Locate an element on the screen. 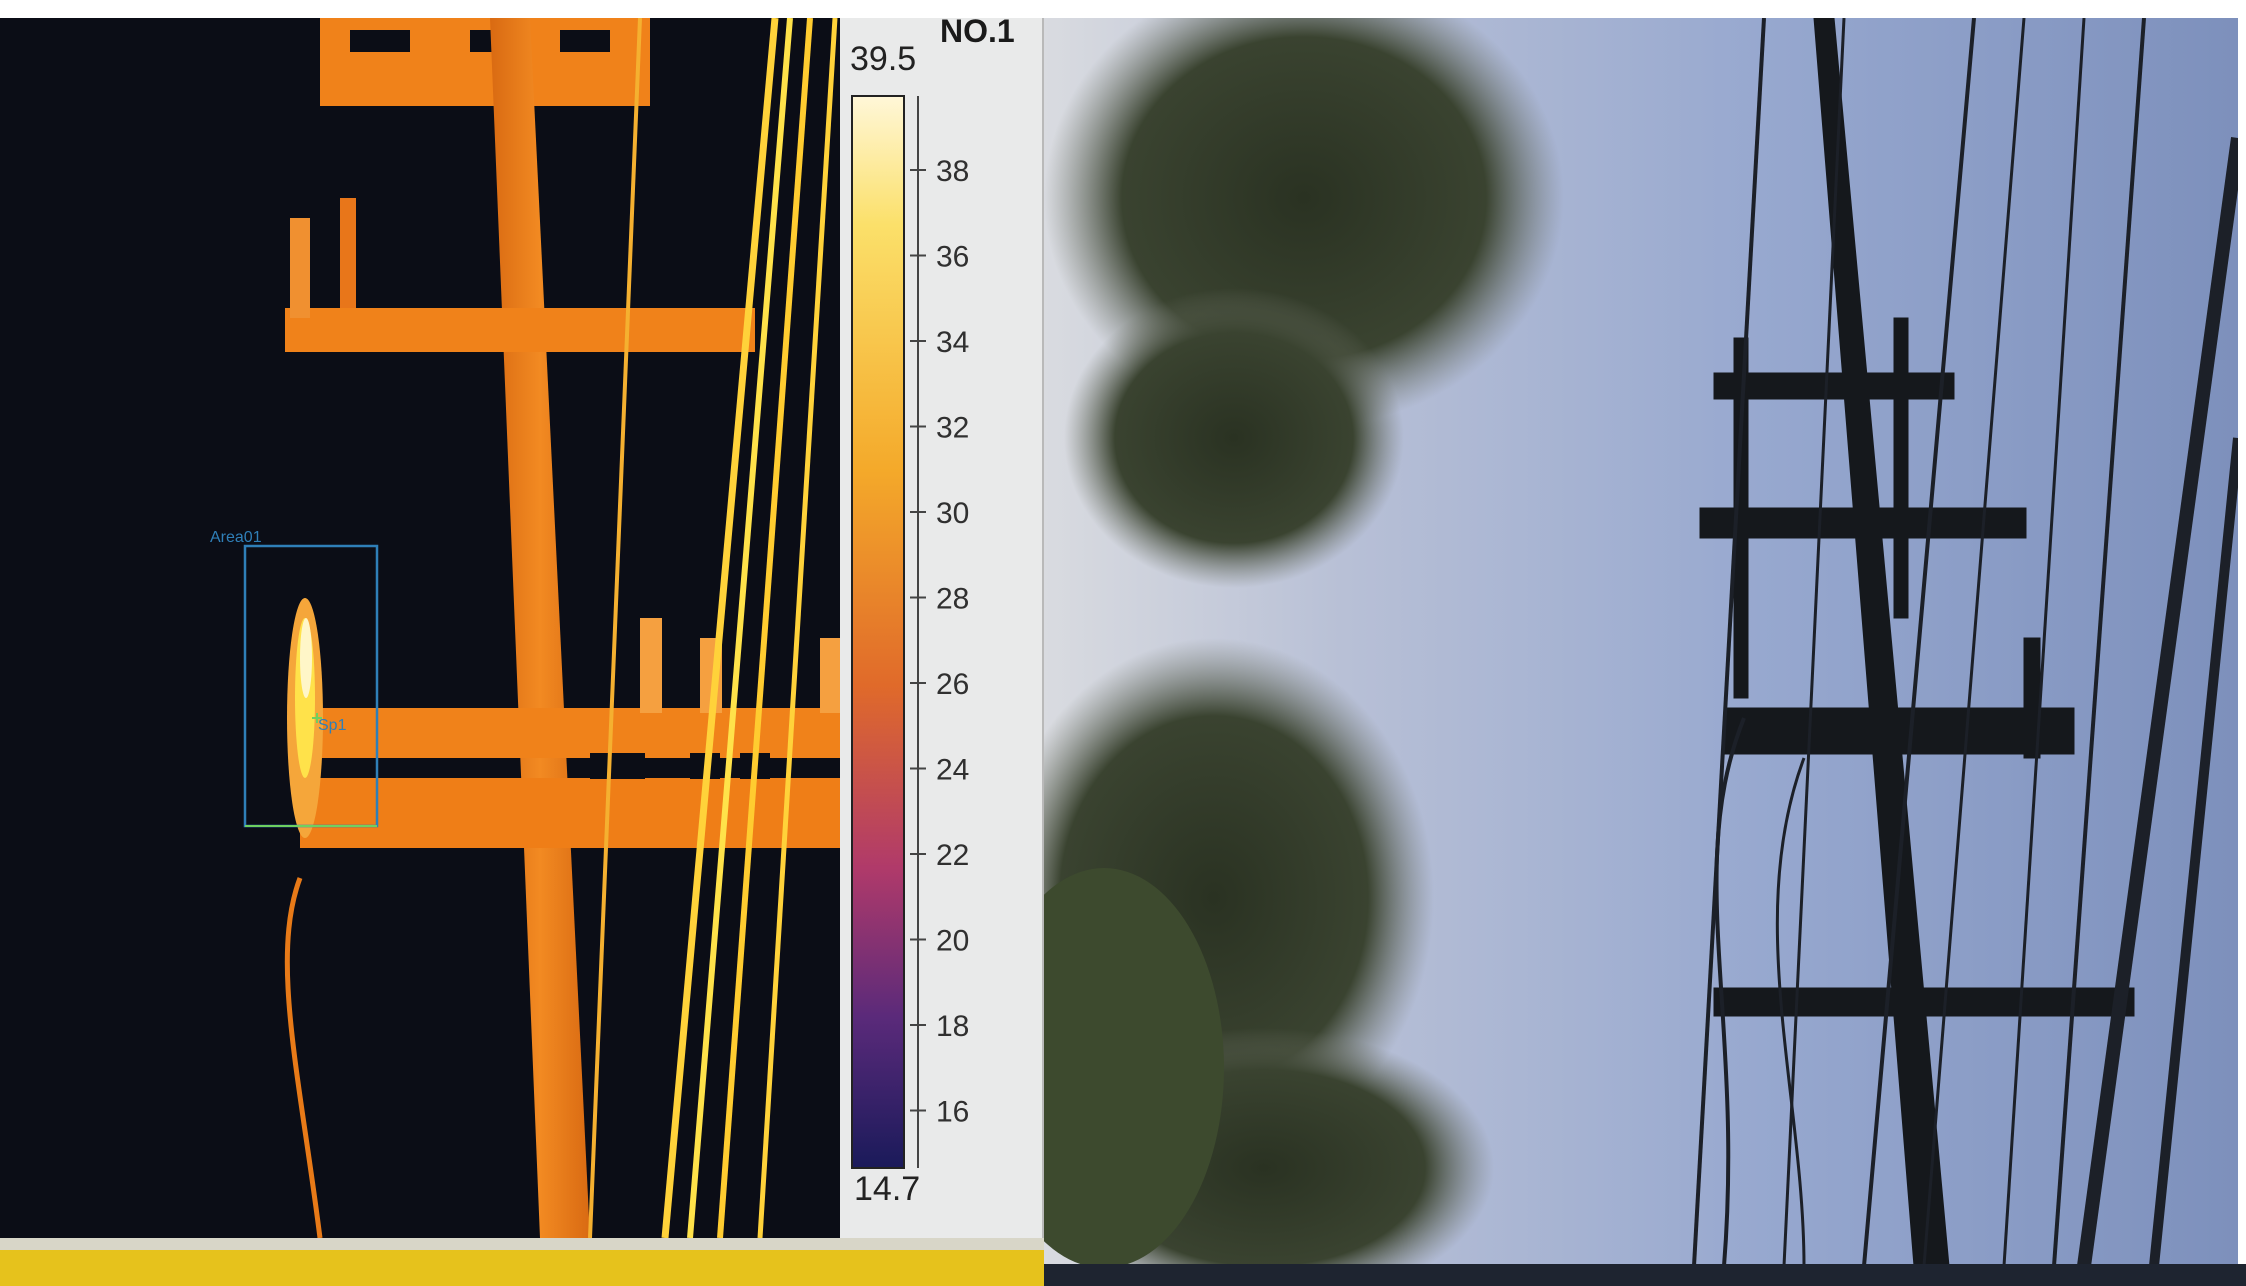 The width and height of the screenshot is (2246, 1286). scale-tick-label: 32 is located at coordinates (952, 428).